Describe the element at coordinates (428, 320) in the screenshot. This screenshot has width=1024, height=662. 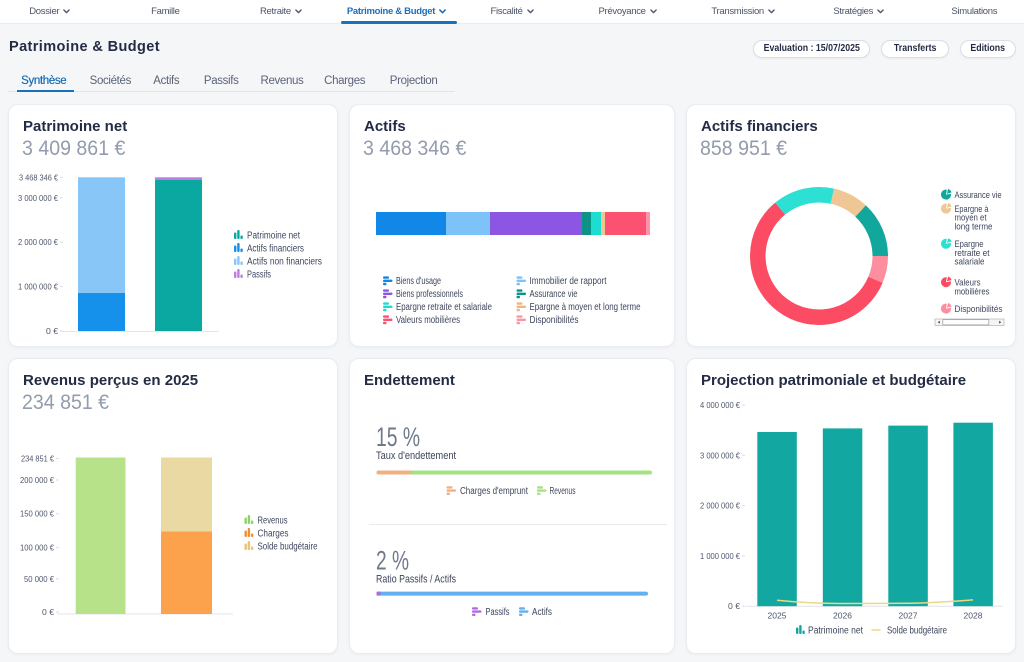
I see `svg-text: Valeurs mobilières` at that location.